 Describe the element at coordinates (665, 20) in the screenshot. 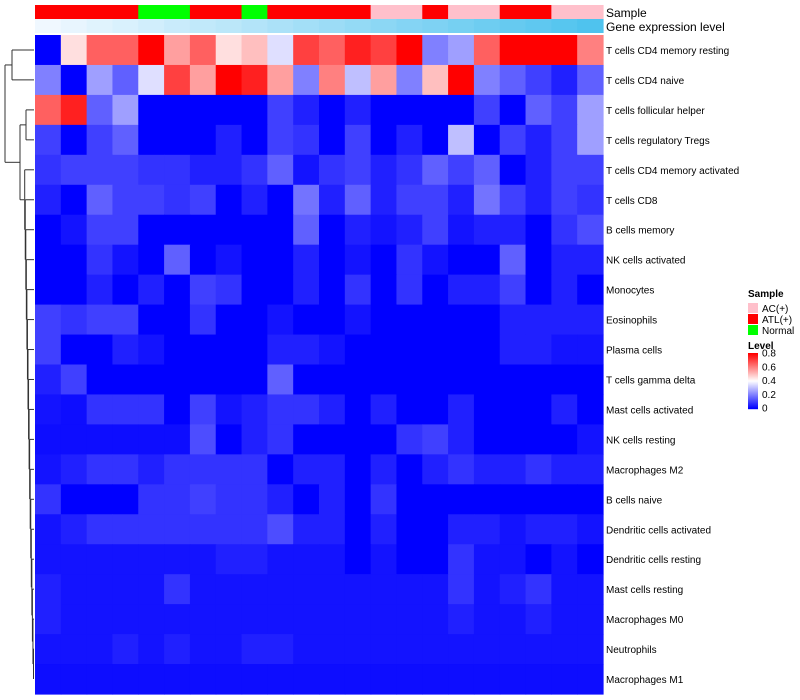

I see `annotation-labels: Sample Gene expression level` at that location.